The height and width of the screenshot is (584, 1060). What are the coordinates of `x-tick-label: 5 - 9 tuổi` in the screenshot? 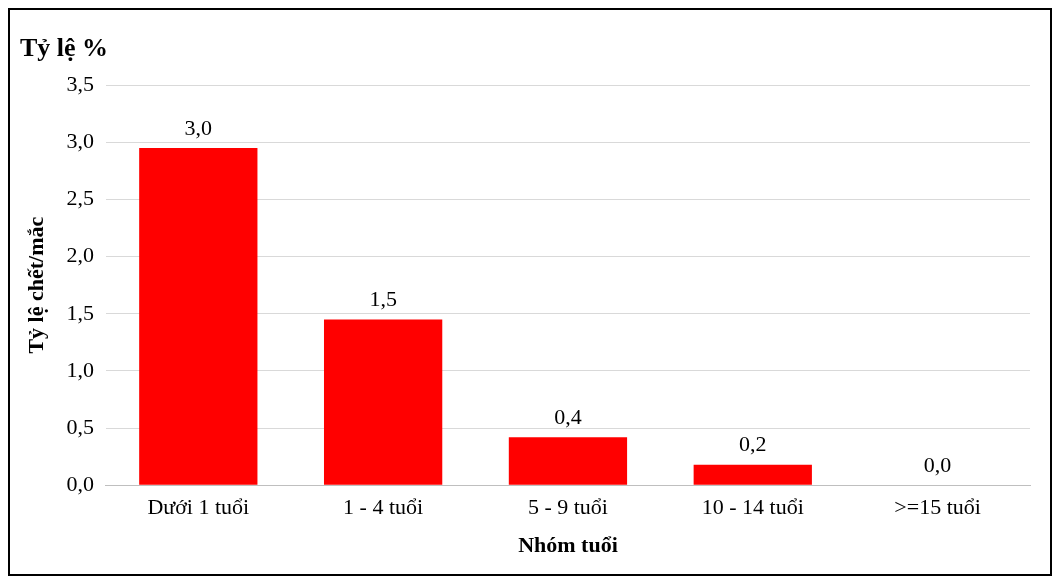 It's located at (567, 507).